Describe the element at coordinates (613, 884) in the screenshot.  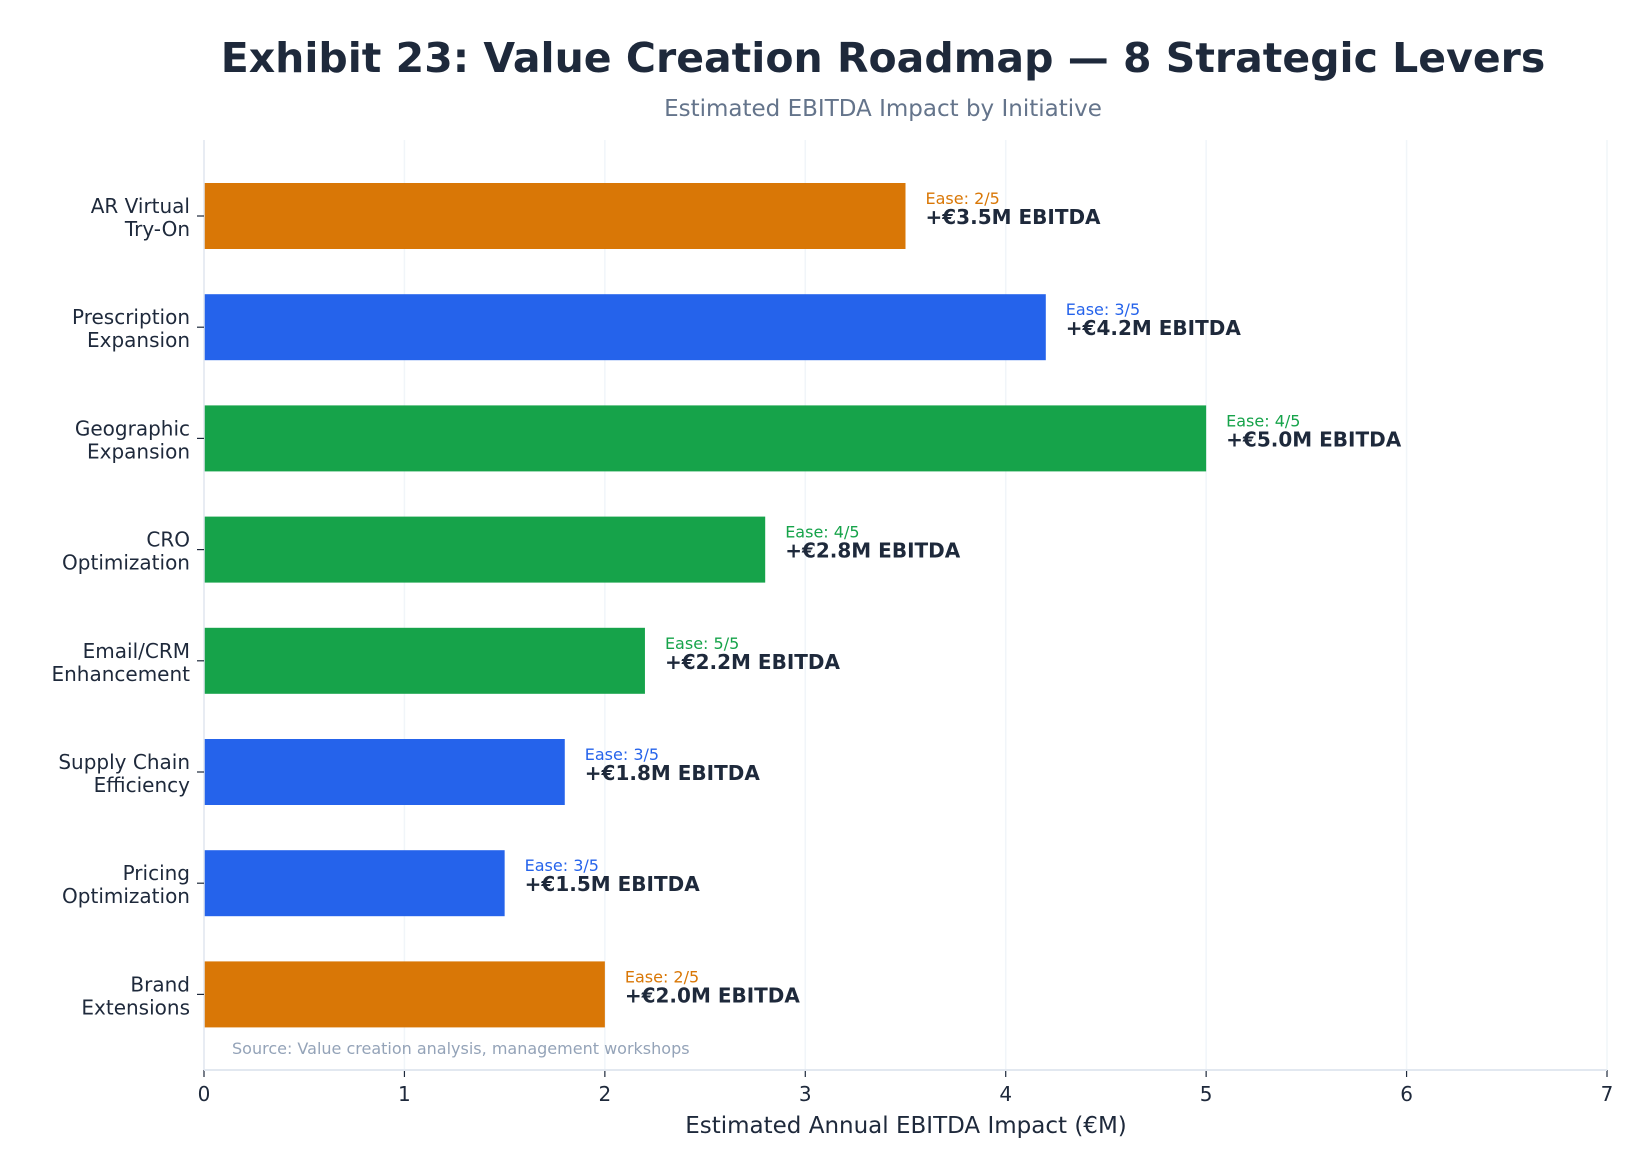
I see `value-label: +€1.5M EBITDA` at that location.